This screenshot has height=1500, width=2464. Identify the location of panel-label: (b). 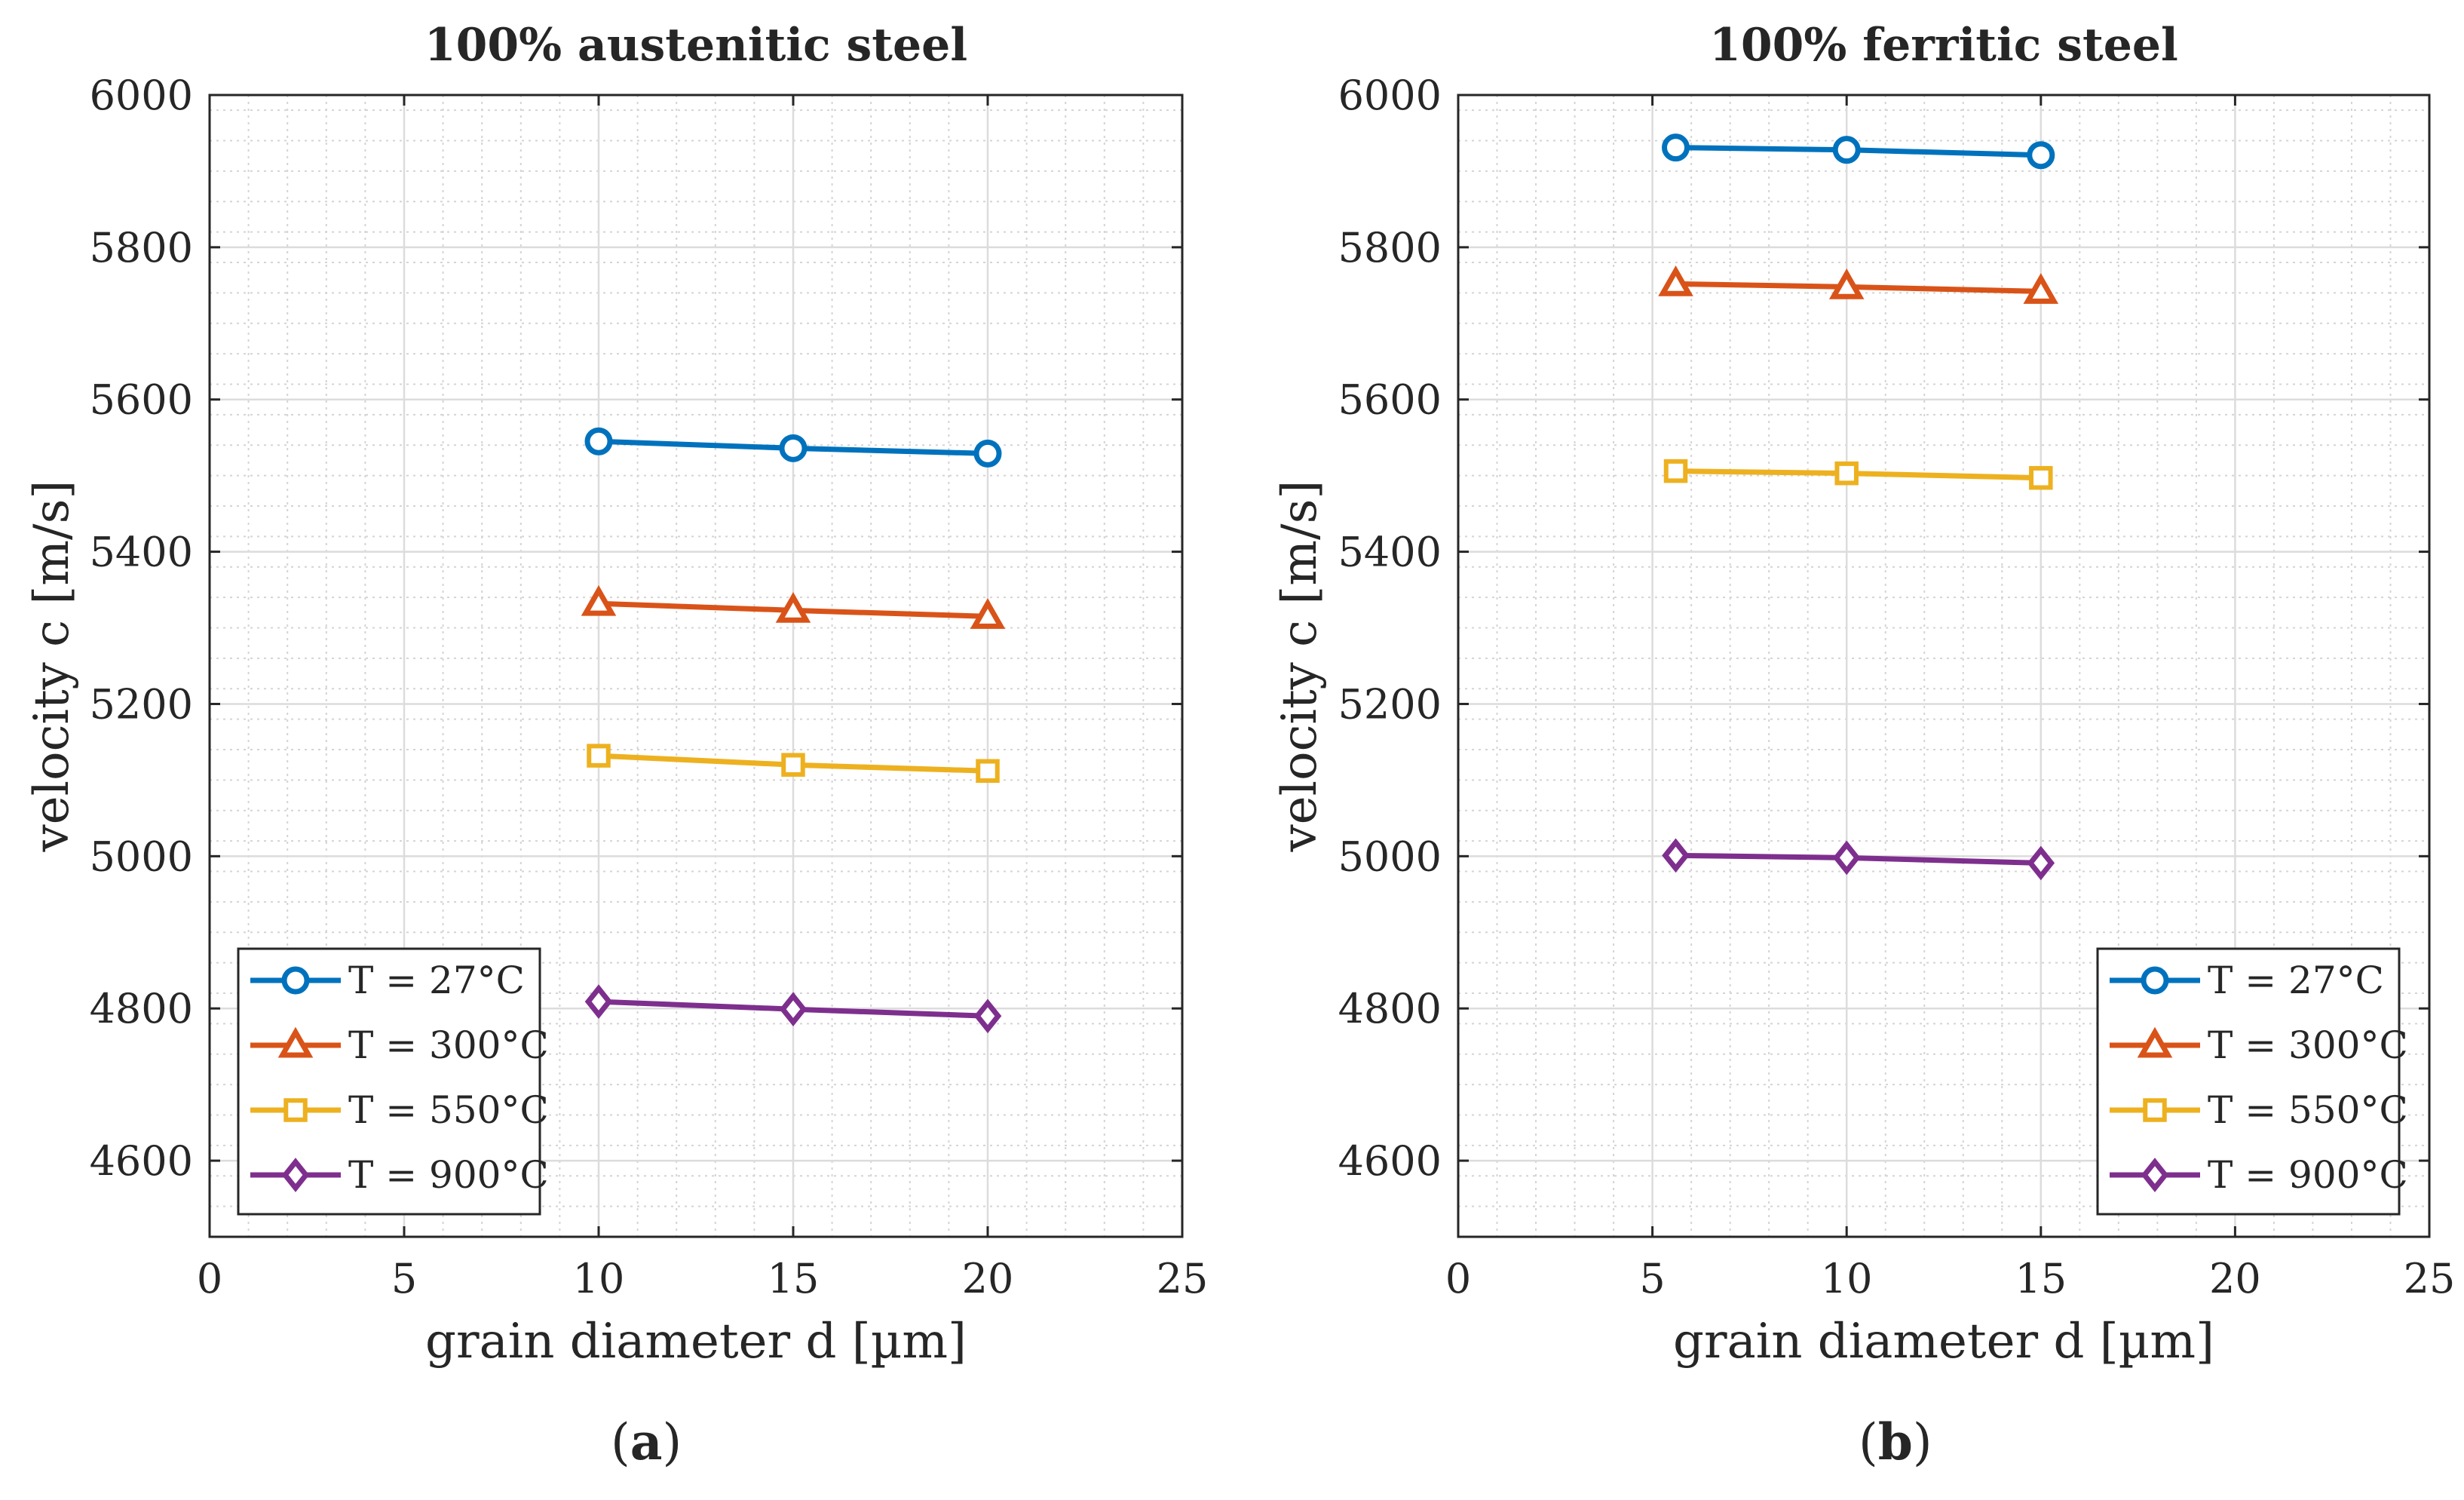
(1895, 1442).